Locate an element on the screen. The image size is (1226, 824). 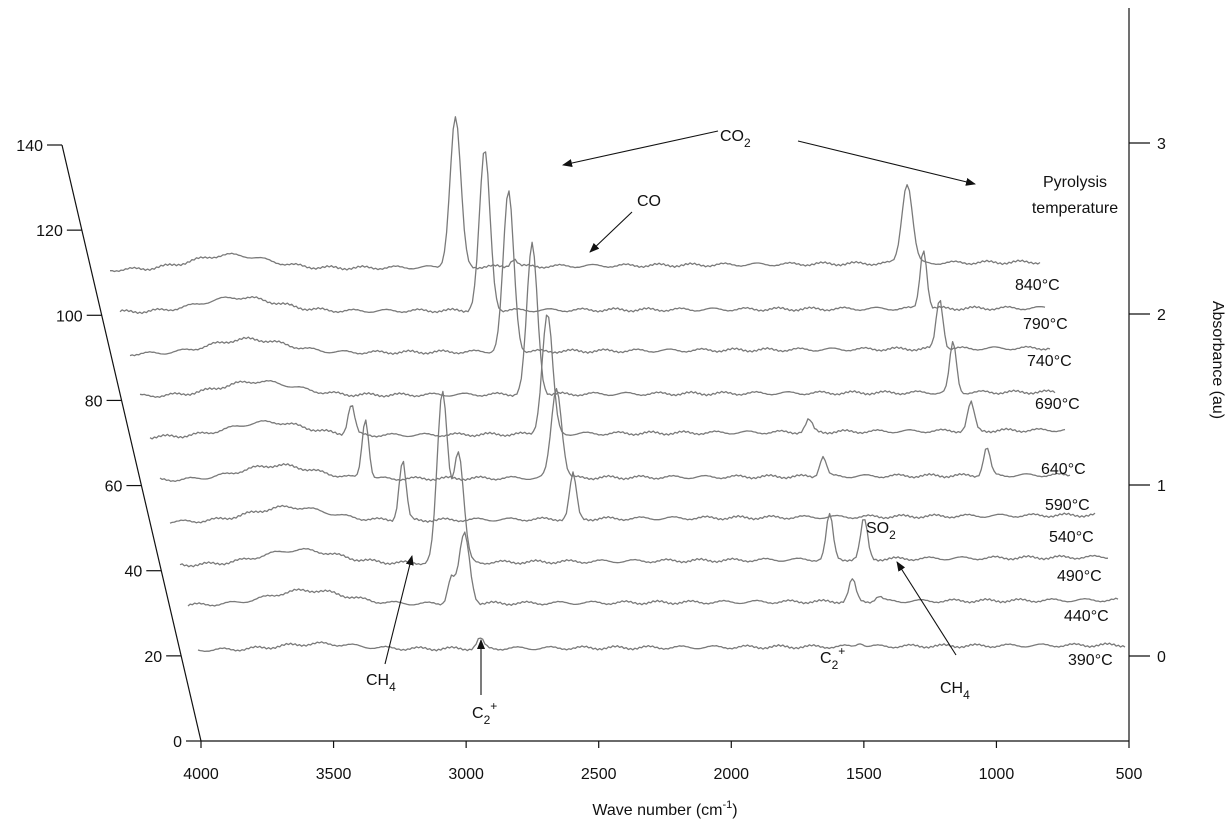
x-tick-label: 500 is located at coordinates (1129, 774).